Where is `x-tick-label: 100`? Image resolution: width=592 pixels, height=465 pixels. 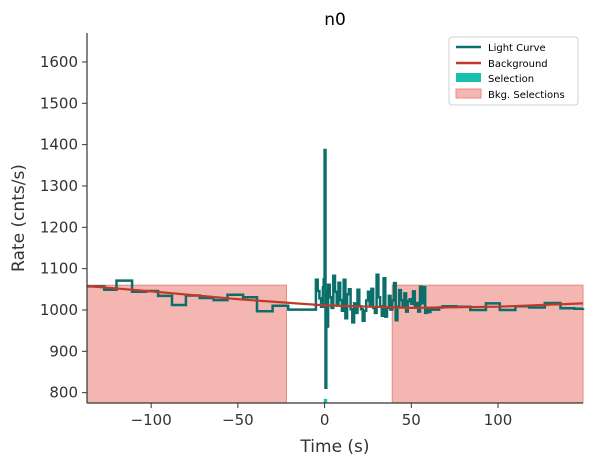
x-tick-label: 100 is located at coordinates (498, 420).